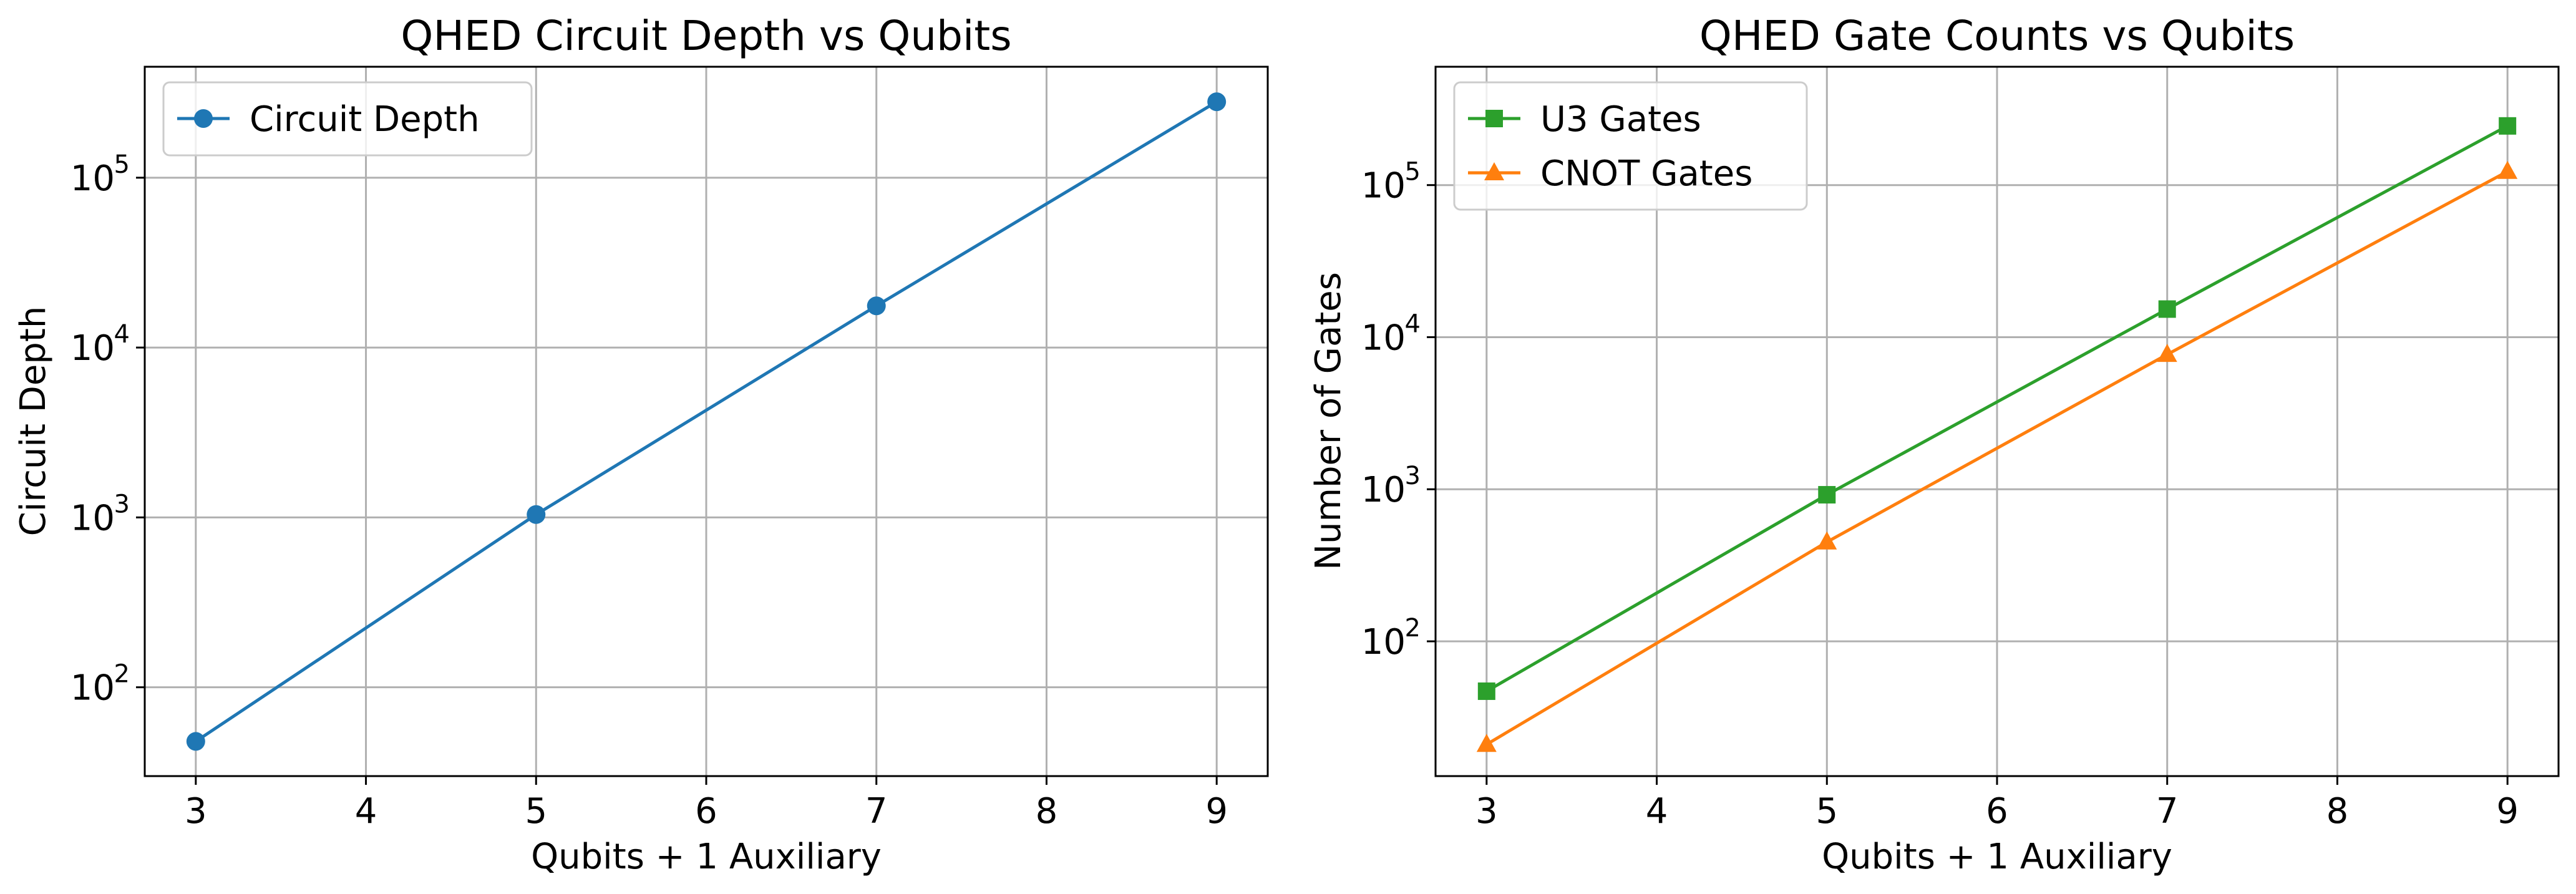  Describe the element at coordinates (1329, 421) in the screenshot. I see `y-axis-label: Number of Gates` at that location.